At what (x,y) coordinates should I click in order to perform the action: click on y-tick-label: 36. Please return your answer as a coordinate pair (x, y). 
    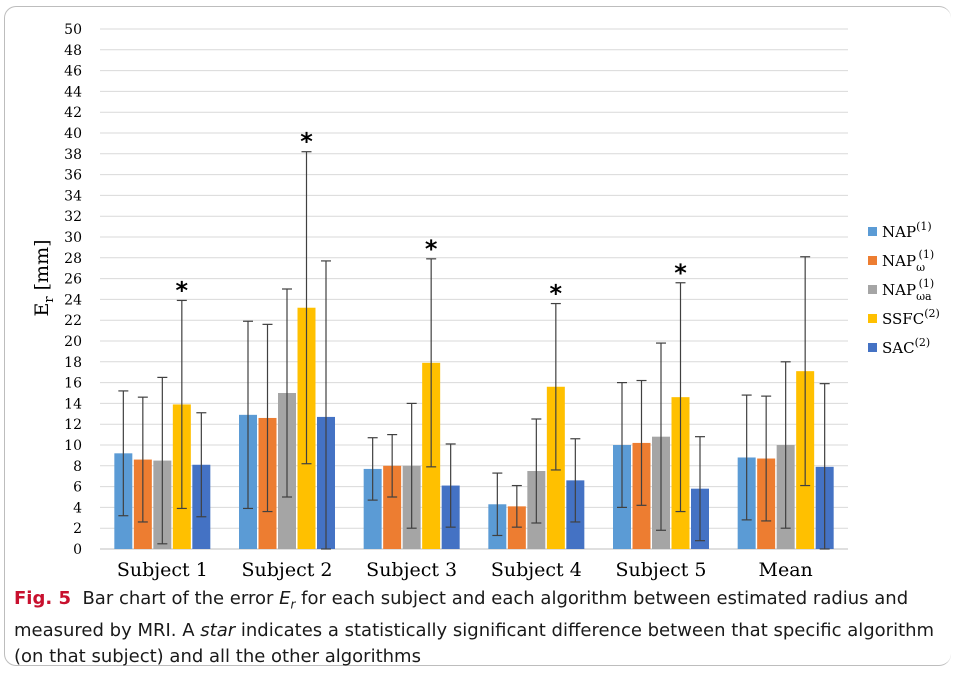
    Looking at the image, I should click on (73, 176).